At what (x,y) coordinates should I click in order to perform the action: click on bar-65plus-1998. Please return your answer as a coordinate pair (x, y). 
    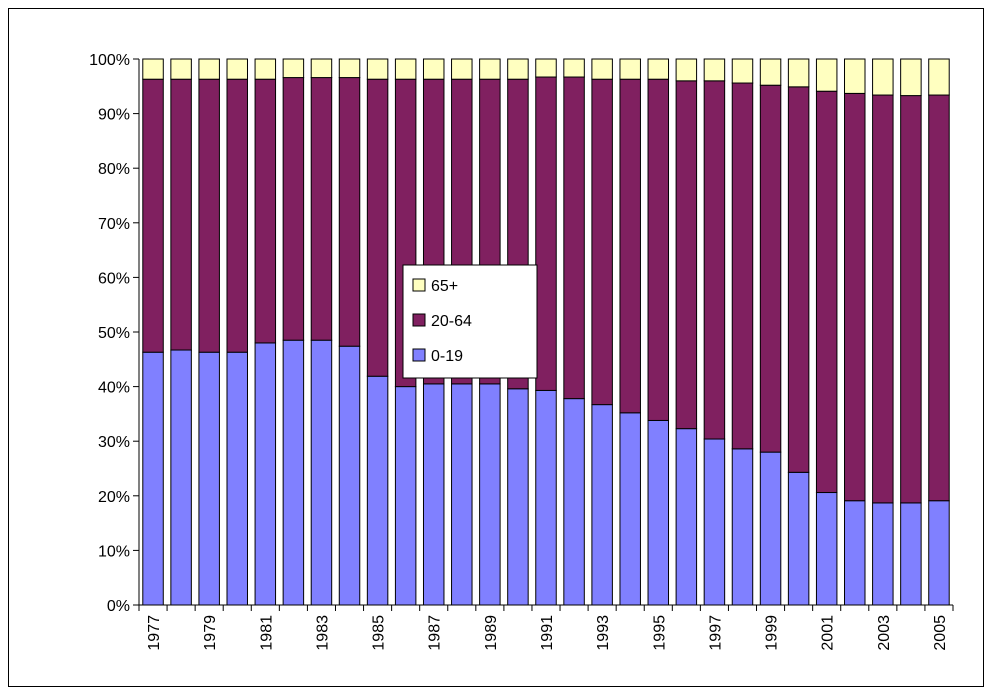
    Looking at the image, I should click on (742, 71).